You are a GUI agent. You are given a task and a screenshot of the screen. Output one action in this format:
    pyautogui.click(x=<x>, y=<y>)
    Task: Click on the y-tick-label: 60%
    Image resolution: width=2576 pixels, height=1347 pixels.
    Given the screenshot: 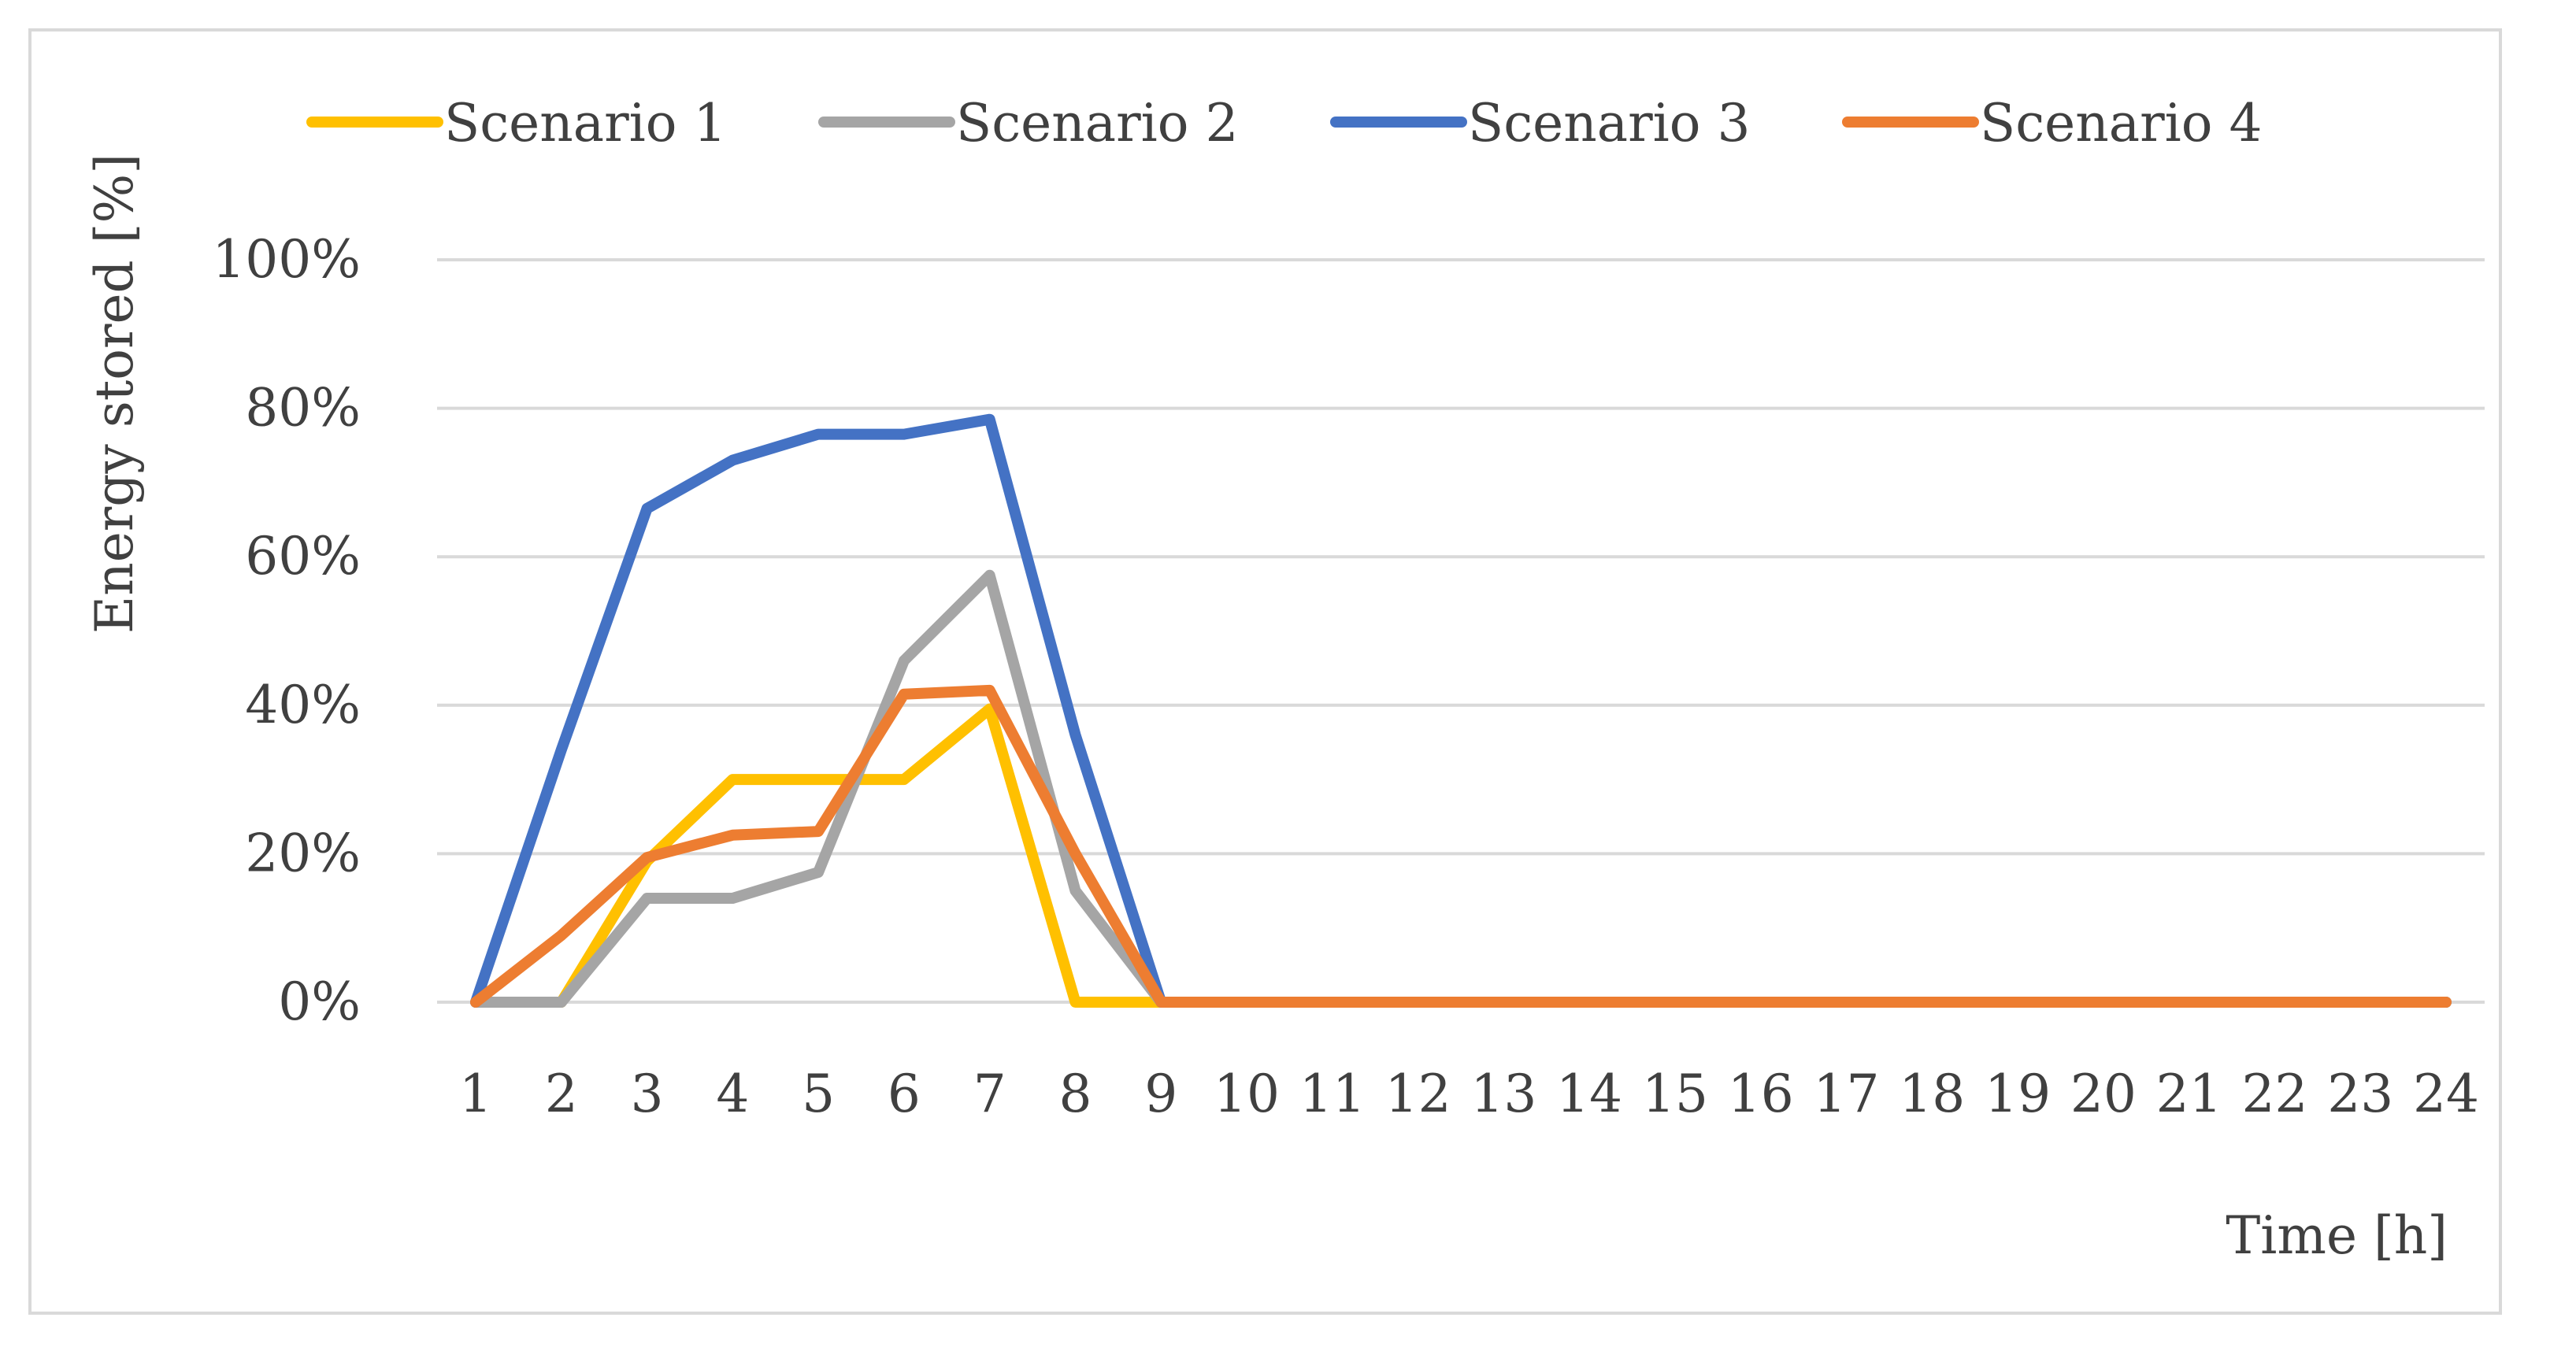 What is the action you would take?
    pyautogui.click(x=303, y=556)
    